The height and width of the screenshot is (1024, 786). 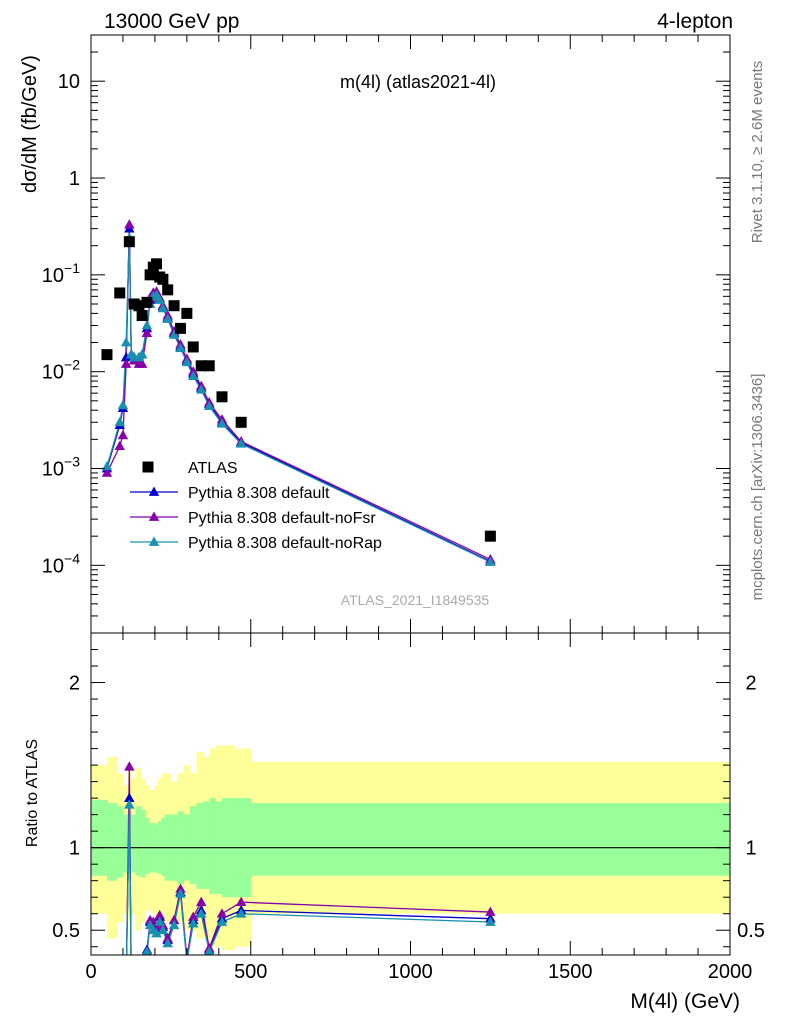 I want to click on rivet-version-label: Rivet 3.1.10, ≥ 2.6M events, so click(x=757, y=152).